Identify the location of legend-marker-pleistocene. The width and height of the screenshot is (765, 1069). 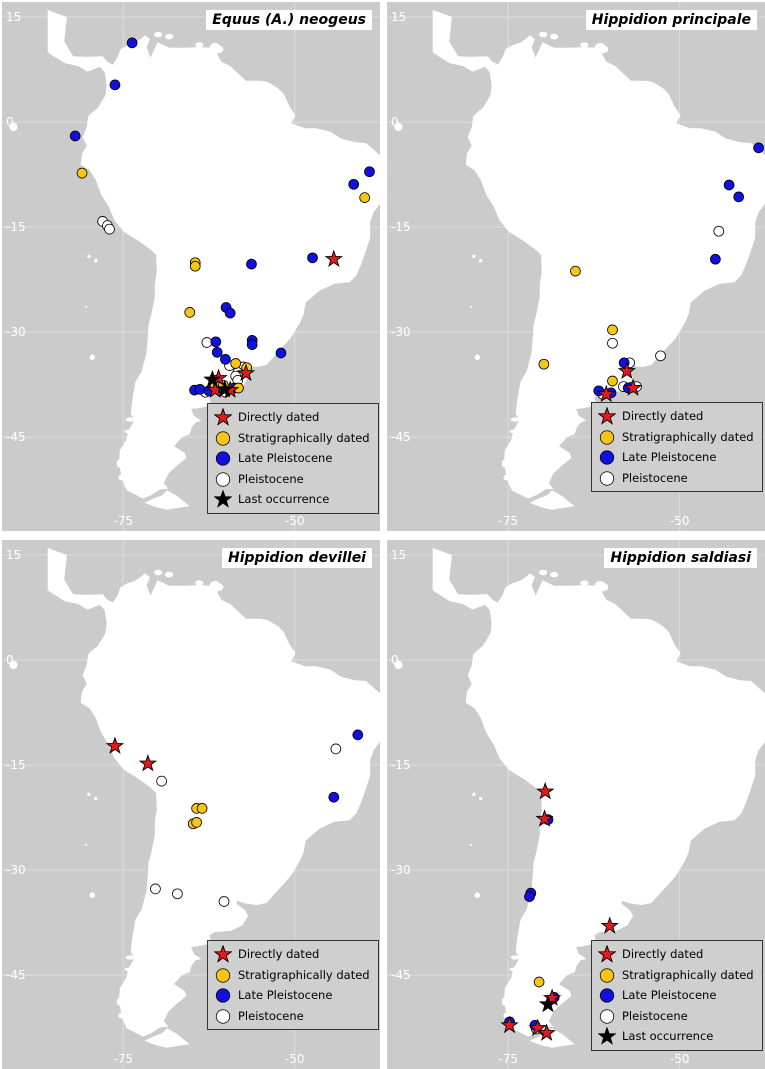
(607, 478).